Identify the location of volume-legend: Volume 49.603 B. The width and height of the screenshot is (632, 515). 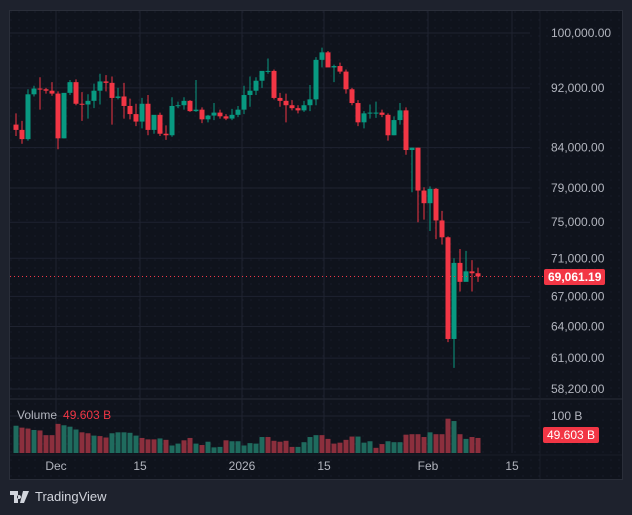
(64, 415).